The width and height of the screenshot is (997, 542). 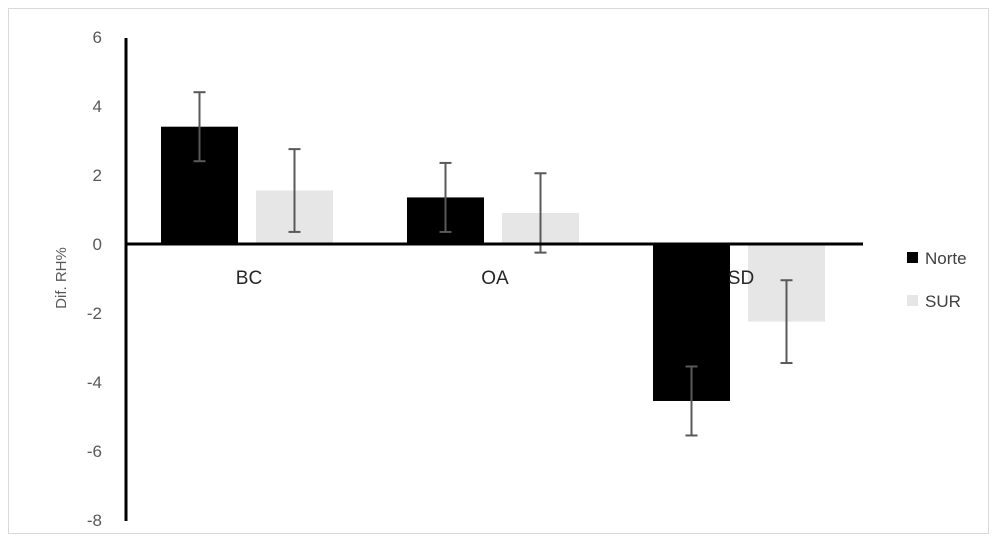 I want to click on y-tick-label: 2, so click(x=97, y=175).